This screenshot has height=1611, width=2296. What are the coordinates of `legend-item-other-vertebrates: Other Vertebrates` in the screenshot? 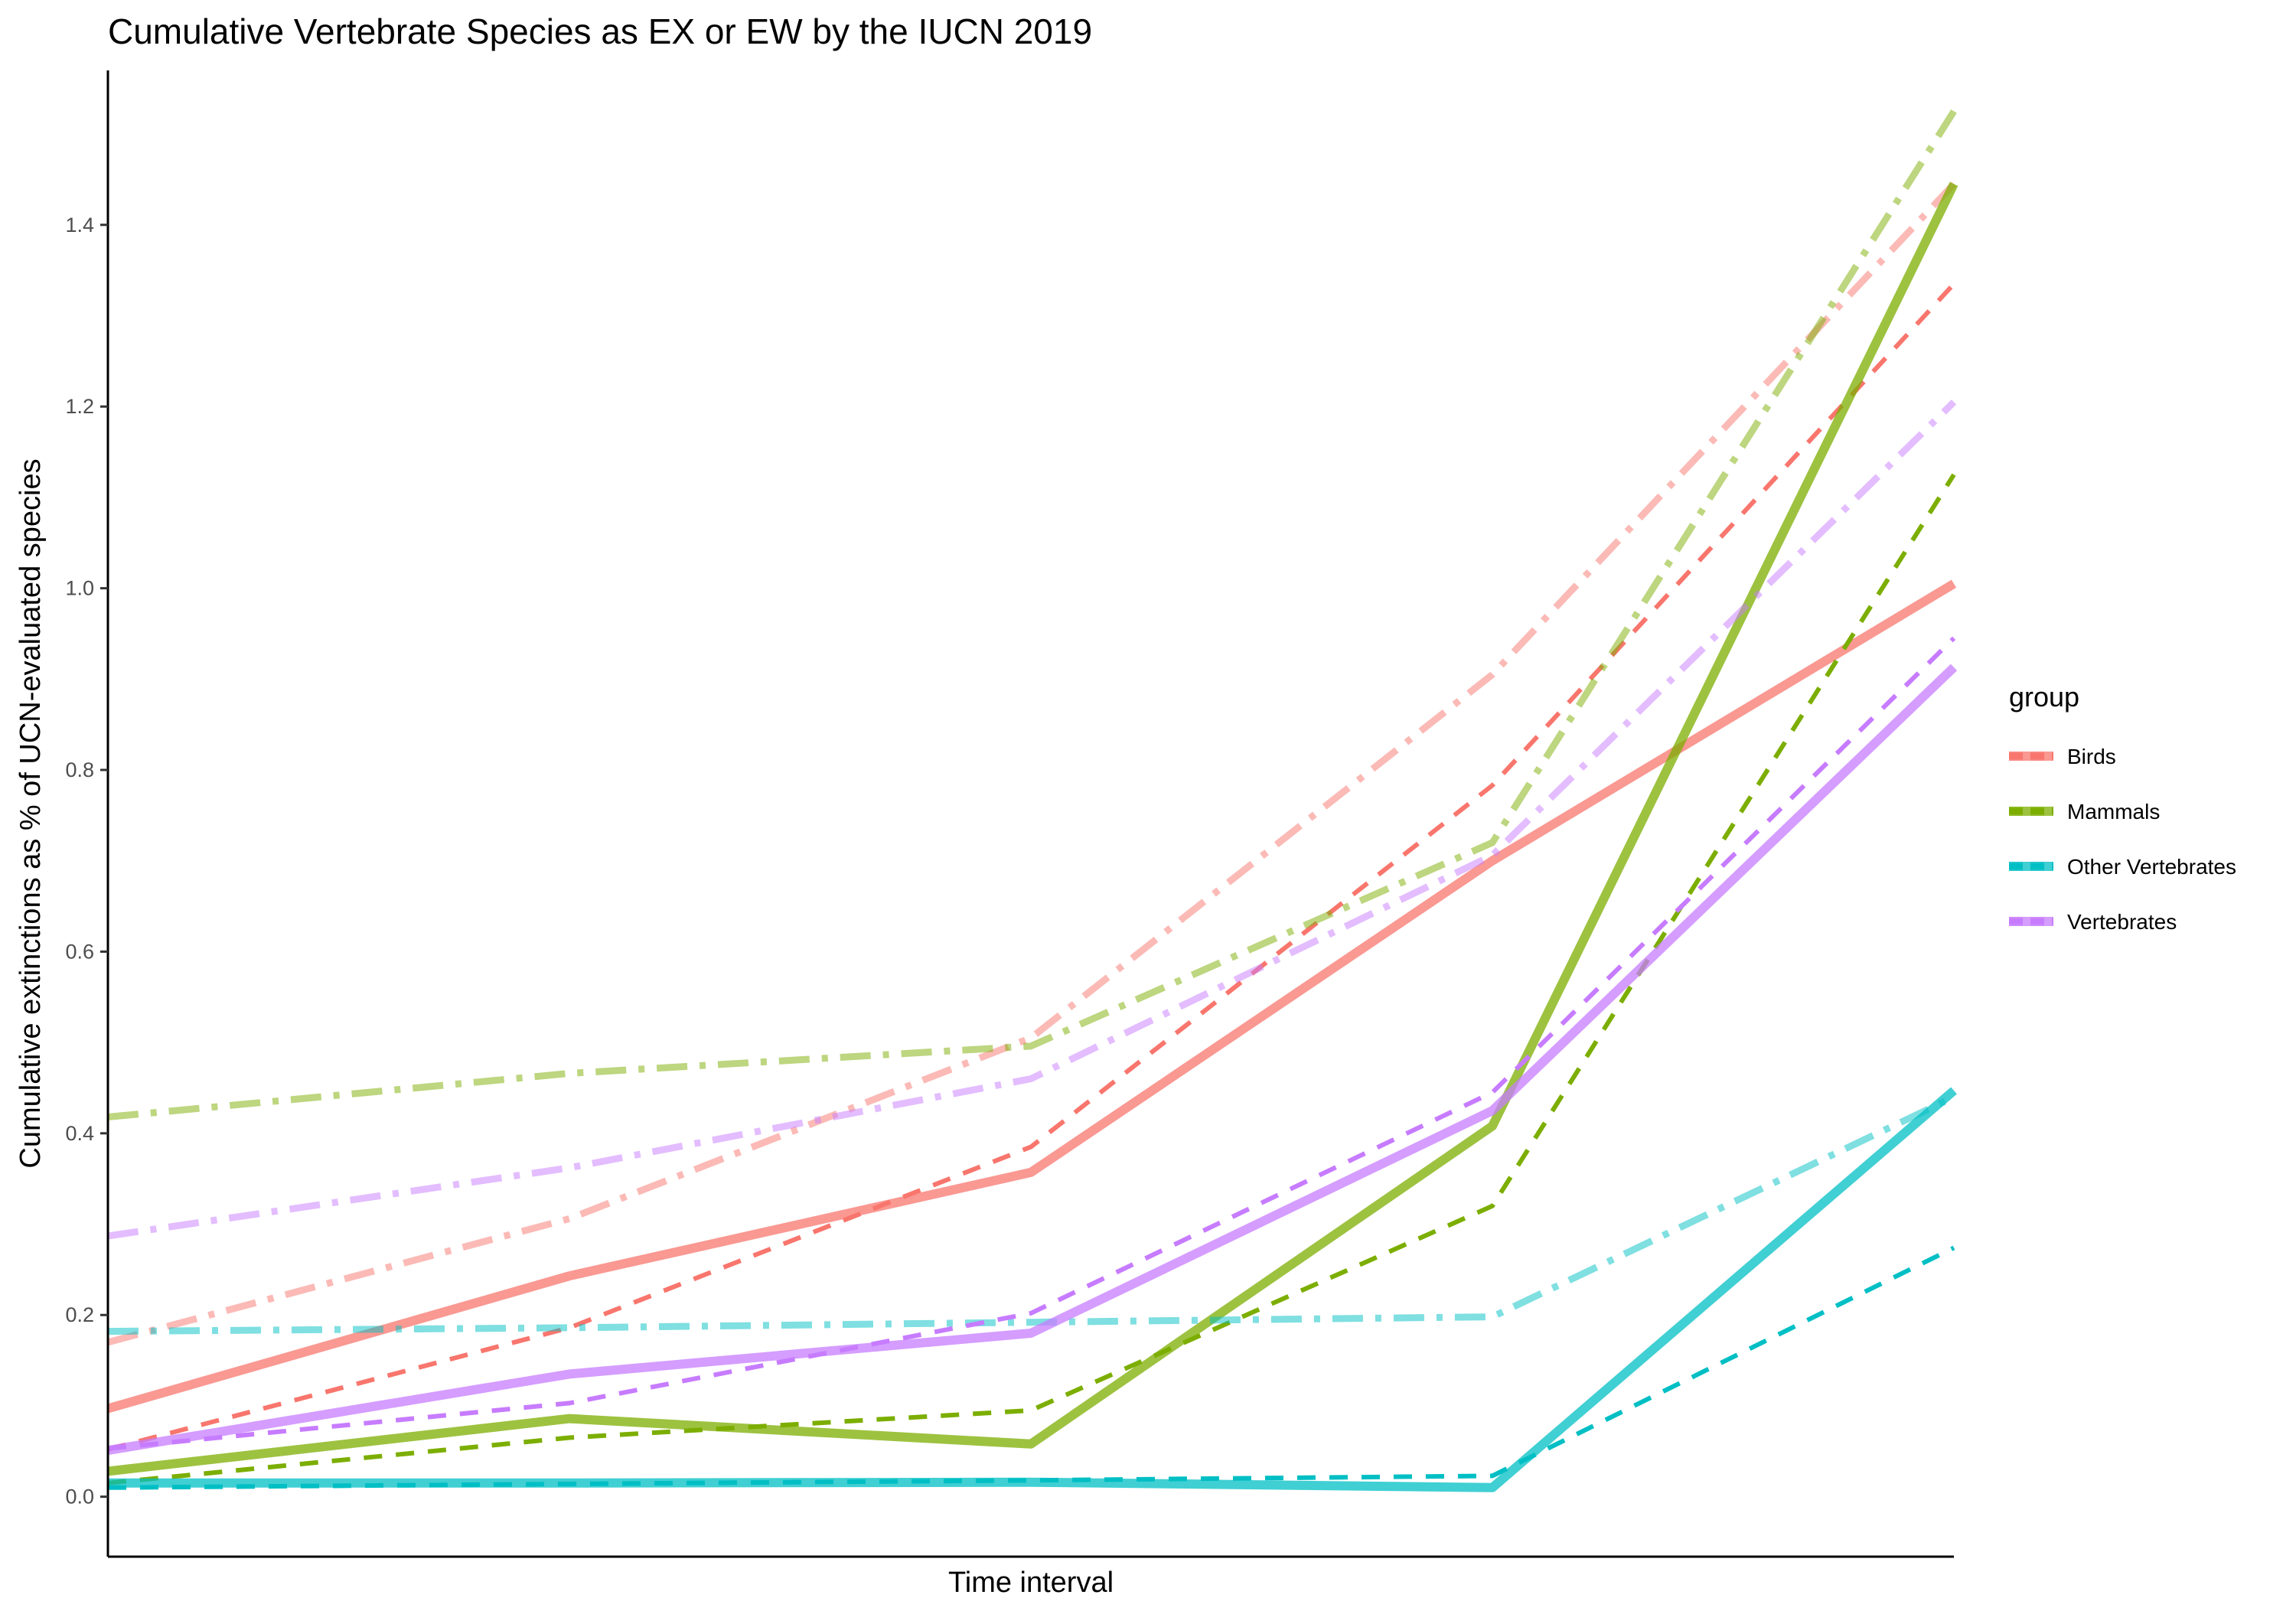 It's located at (2122, 867).